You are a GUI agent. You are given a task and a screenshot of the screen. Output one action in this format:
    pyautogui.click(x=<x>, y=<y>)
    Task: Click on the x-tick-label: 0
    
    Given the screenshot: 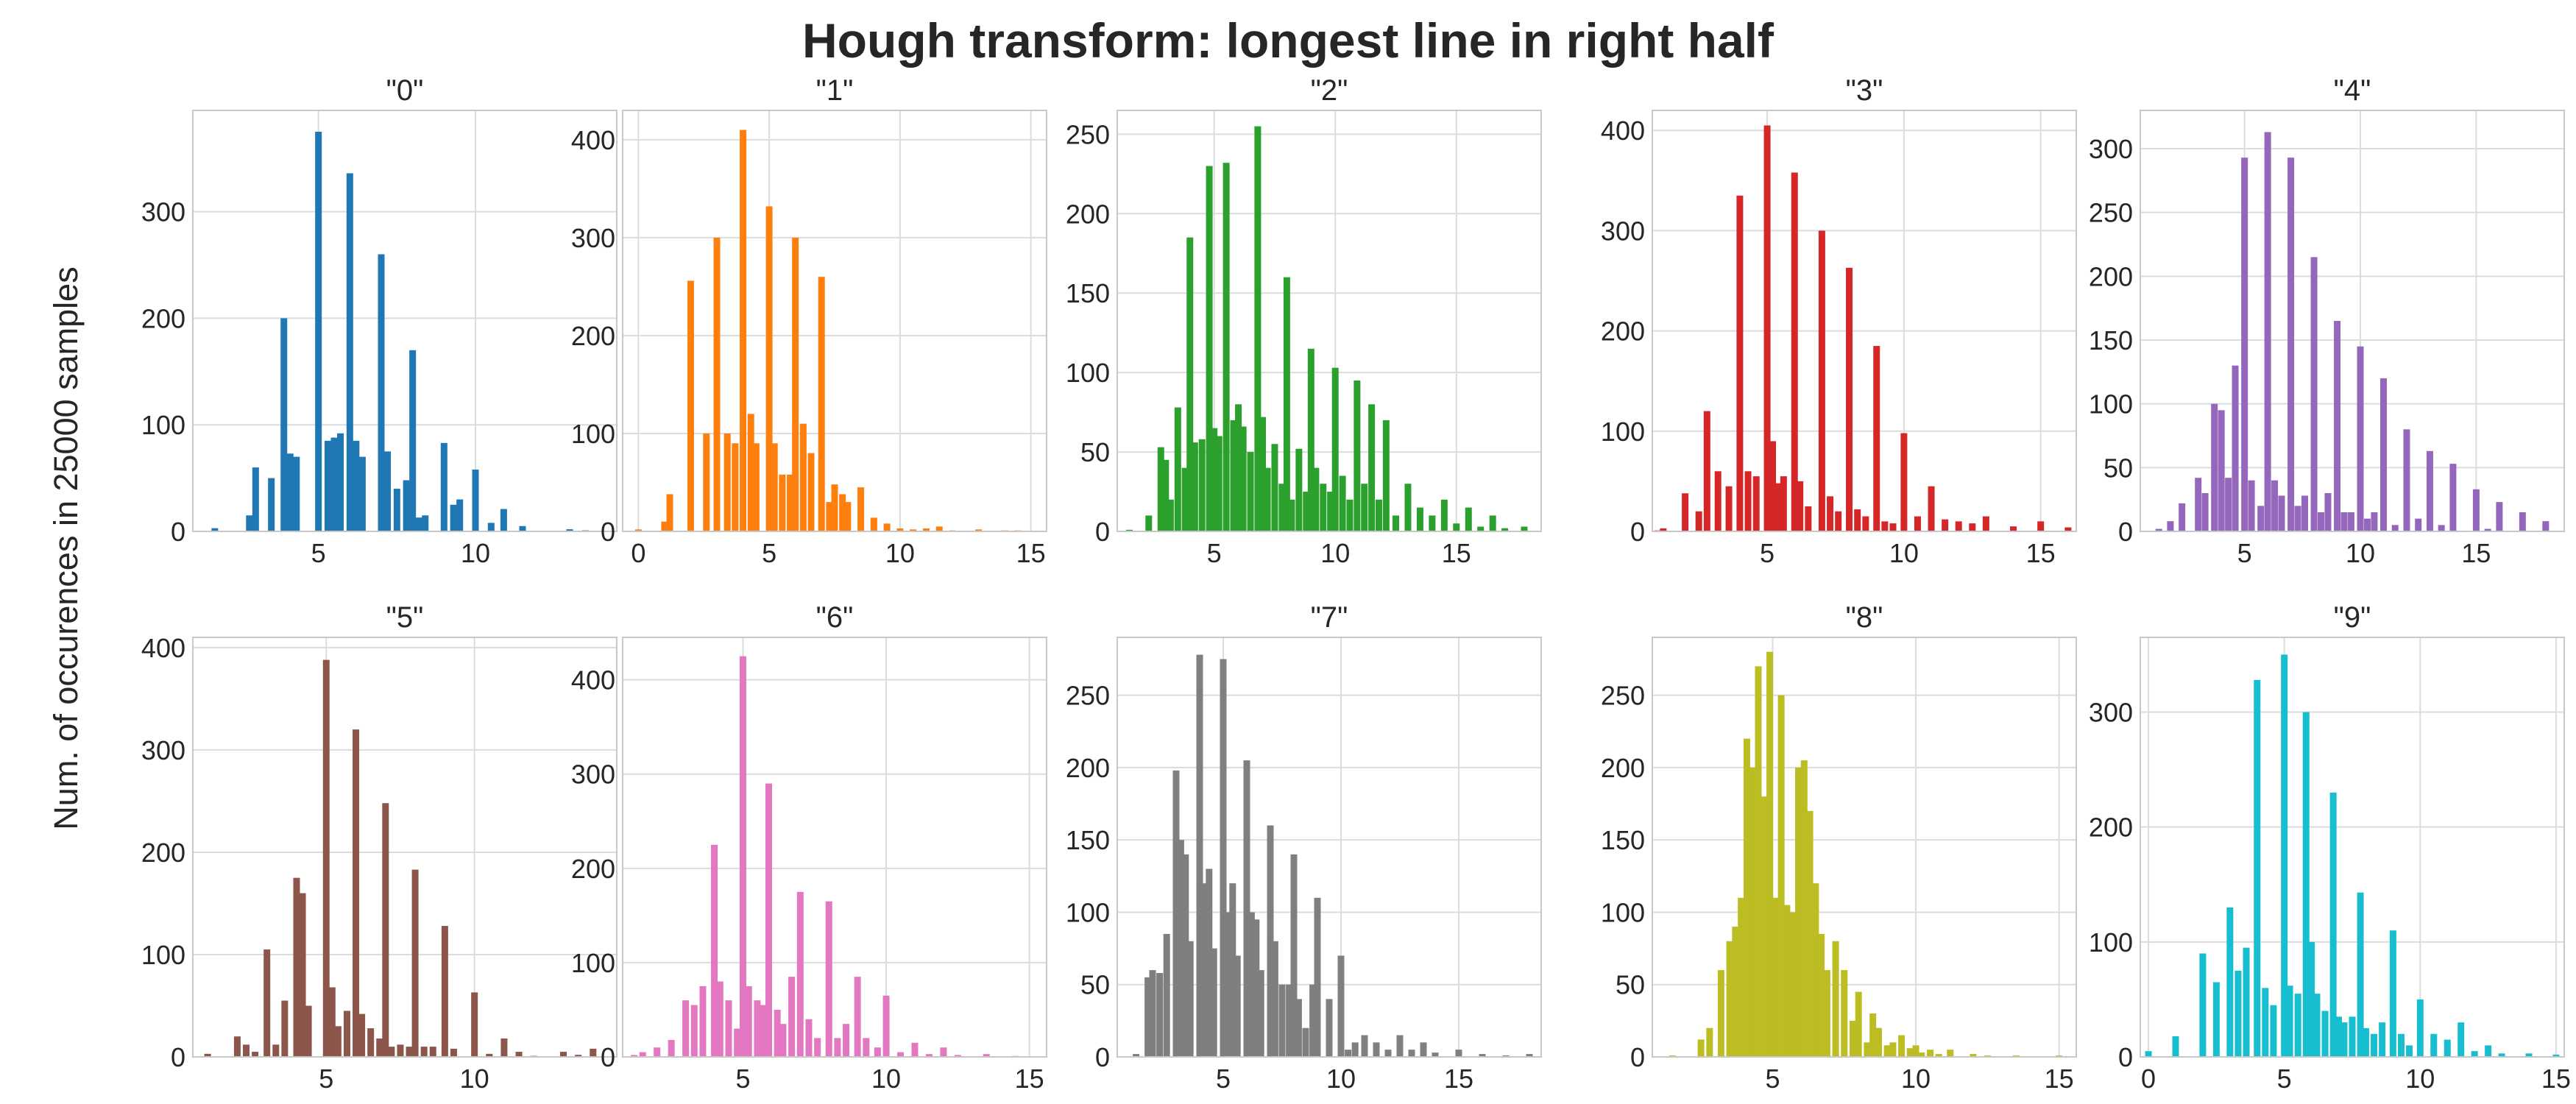 What is the action you would take?
    pyautogui.click(x=638, y=553)
    